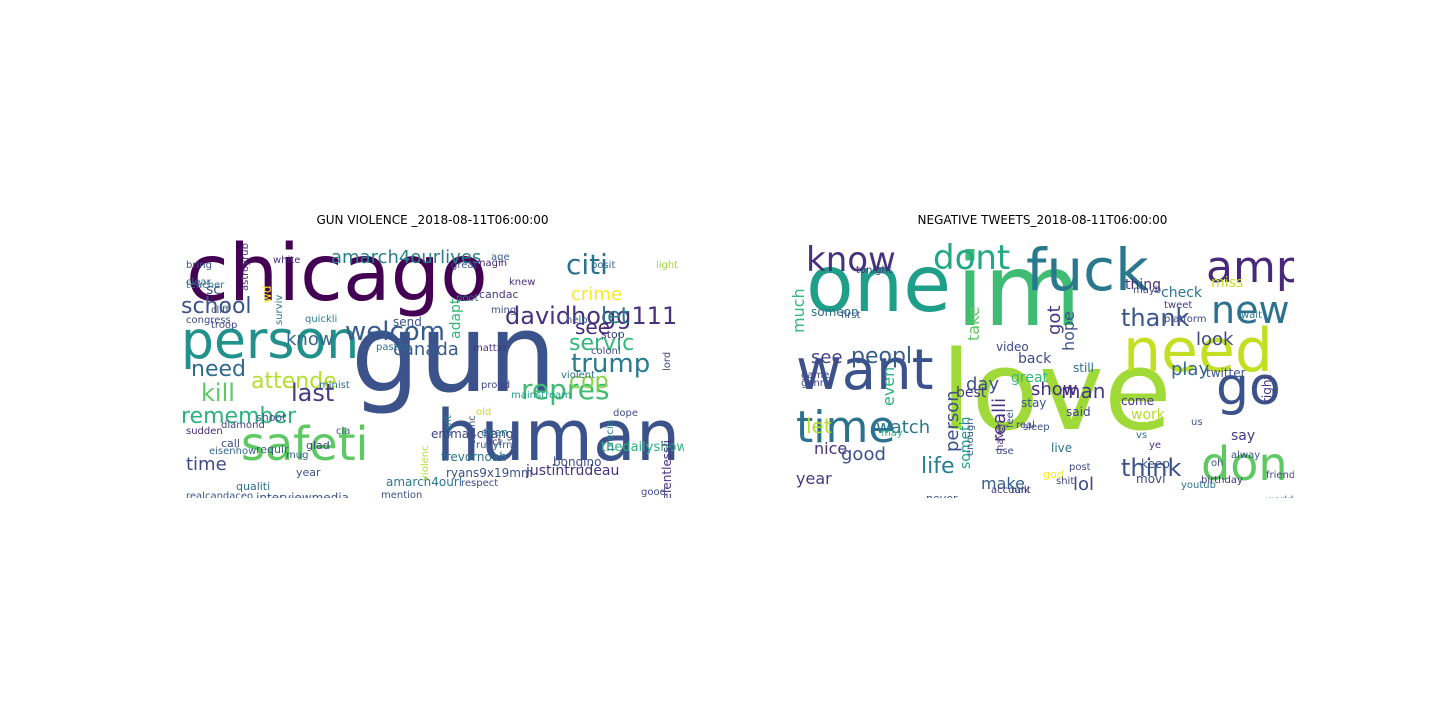  Describe the element at coordinates (272, 449) in the screenshot. I see `cloud-word: requir` at that location.